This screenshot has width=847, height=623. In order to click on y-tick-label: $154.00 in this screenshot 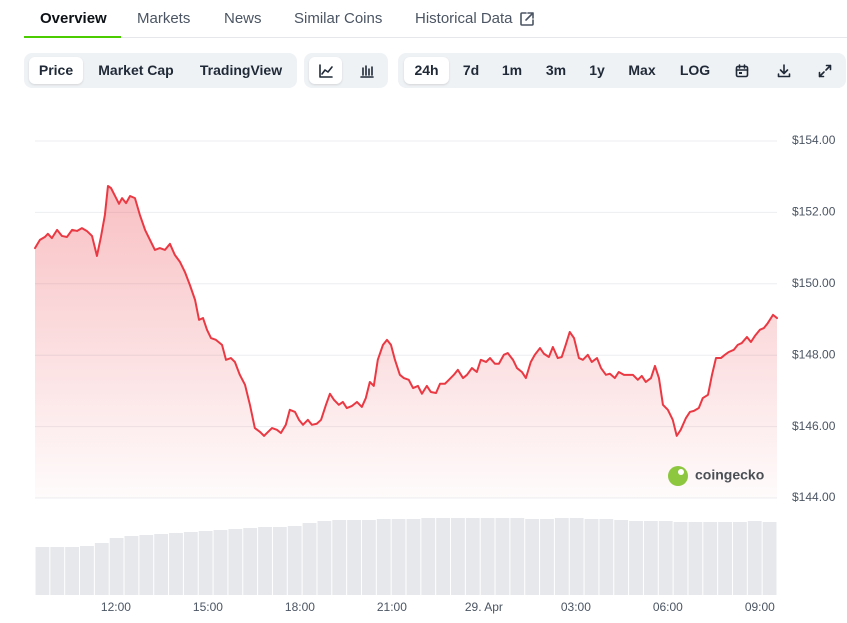, I will do `click(814, 140)`.